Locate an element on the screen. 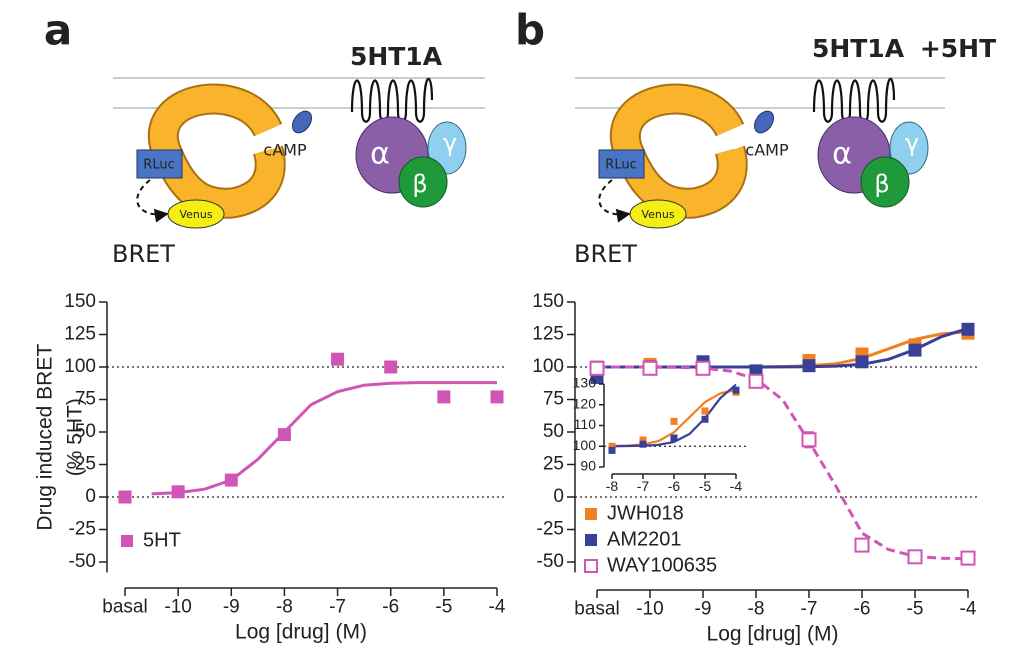 The height and width of the screenshot is (650, 1013). y-tick-label: 110 is located at coordinates (585, 424).